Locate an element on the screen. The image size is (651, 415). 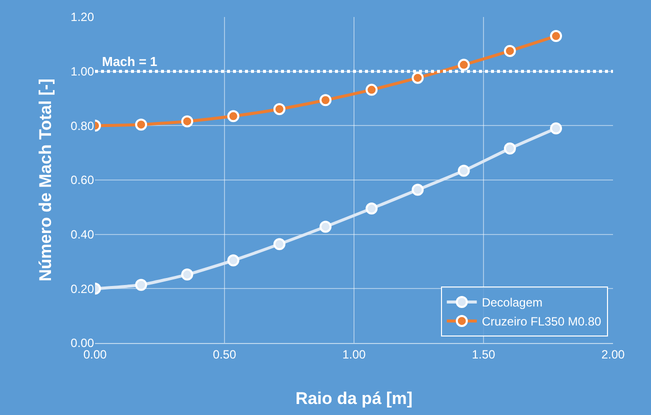
ref-line-label: Mach = 1 is located at coordinates (130, 61).